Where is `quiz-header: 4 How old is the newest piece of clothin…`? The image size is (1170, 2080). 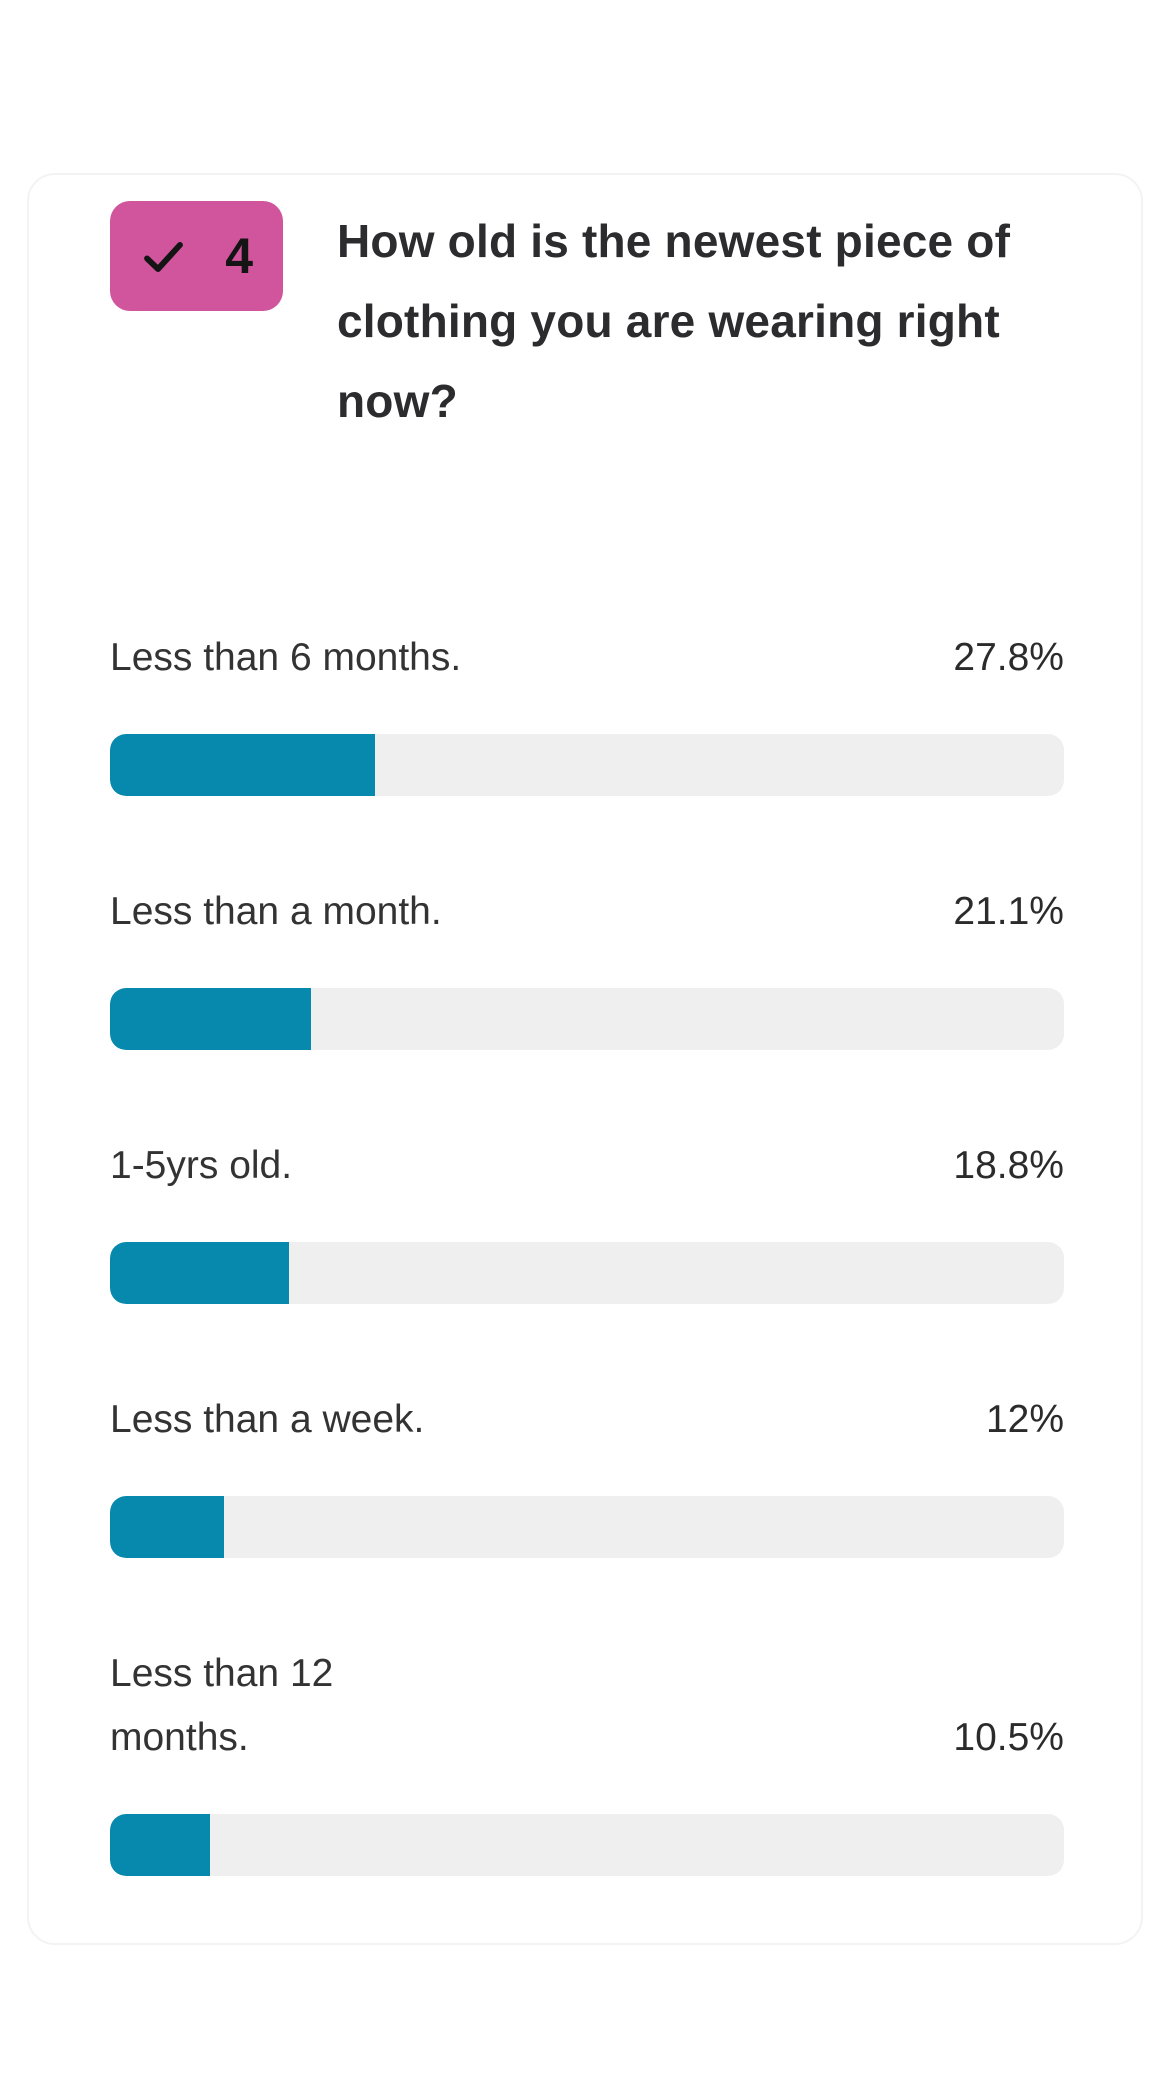
quiz-header: 4 How old is the newest piece of clothin… is located at coordinates (587, 321).